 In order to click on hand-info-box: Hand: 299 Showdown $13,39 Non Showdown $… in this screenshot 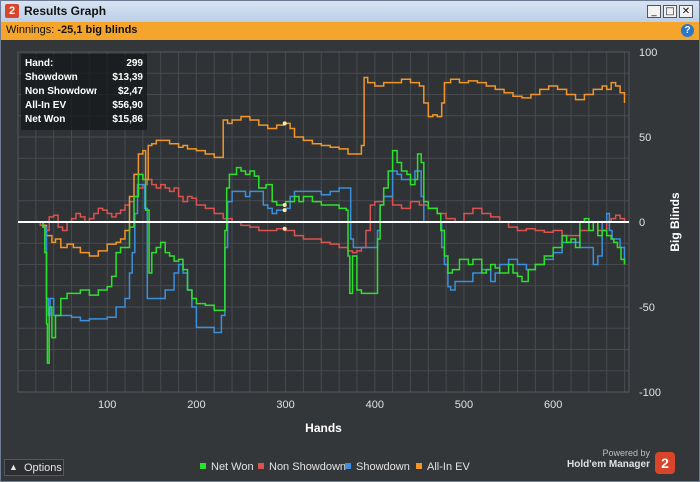, I will do `click(84, 92)`.